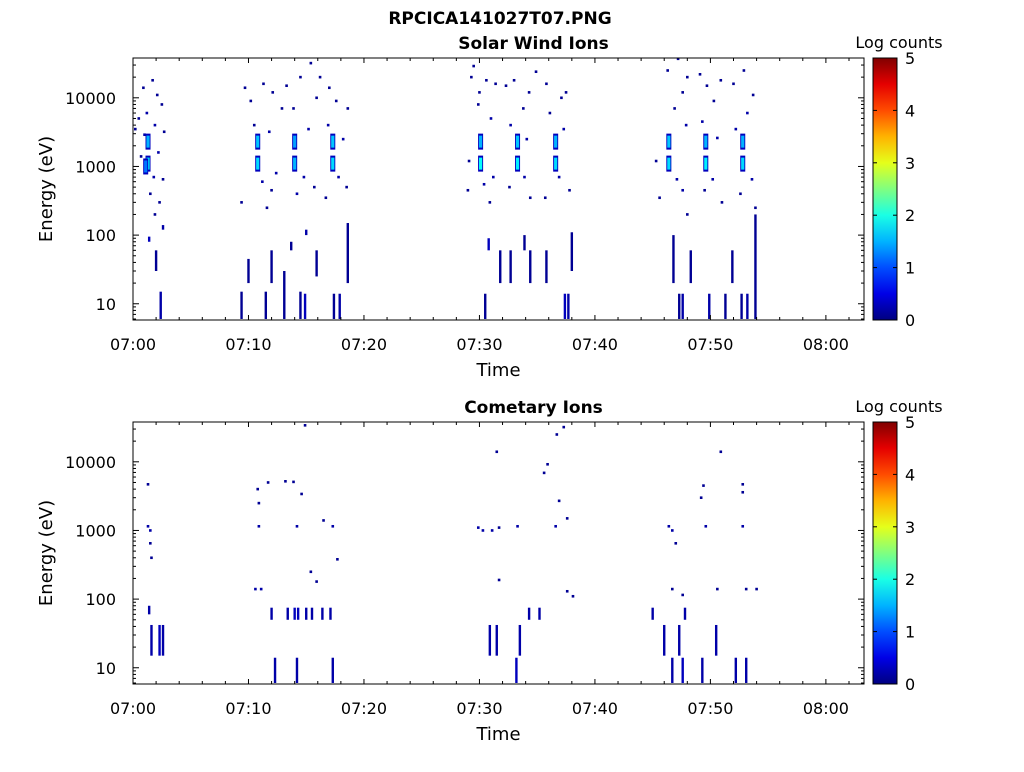  What do you see at coordinates (595, 708) in the screenshot?
I see `x-tick-label: 07:40` at bounding box center [595, 708].